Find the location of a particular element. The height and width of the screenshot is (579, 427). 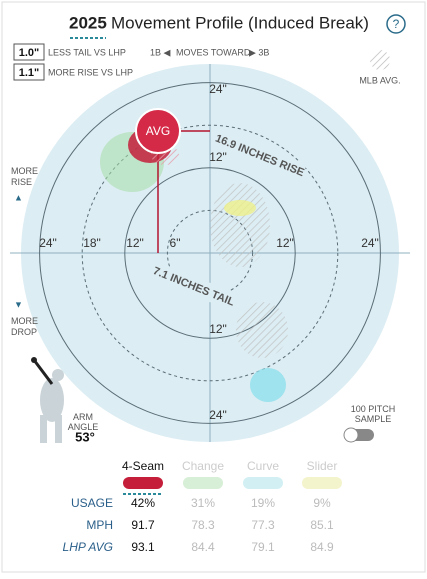

year: 2025 is located at coordinates (88, 22).